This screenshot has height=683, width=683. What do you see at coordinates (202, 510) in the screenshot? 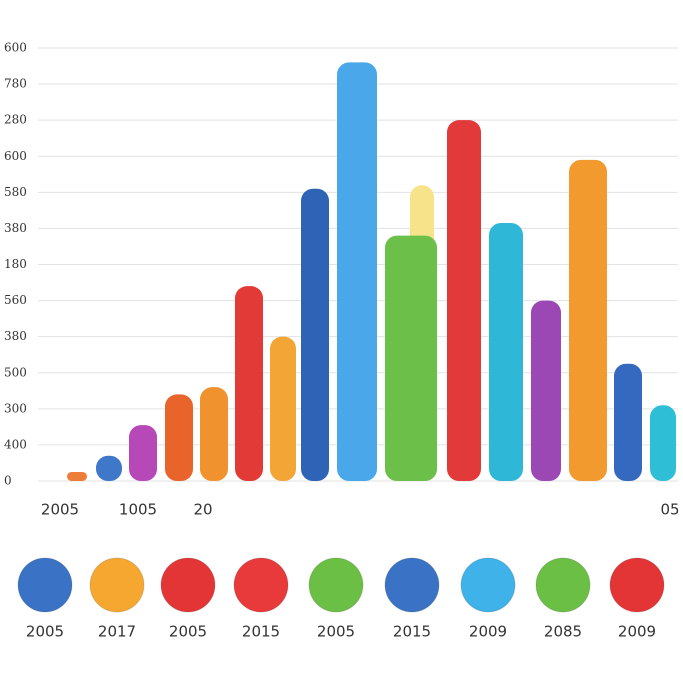
I see `x-tick-label: 20` at bounding box center [202, 510].